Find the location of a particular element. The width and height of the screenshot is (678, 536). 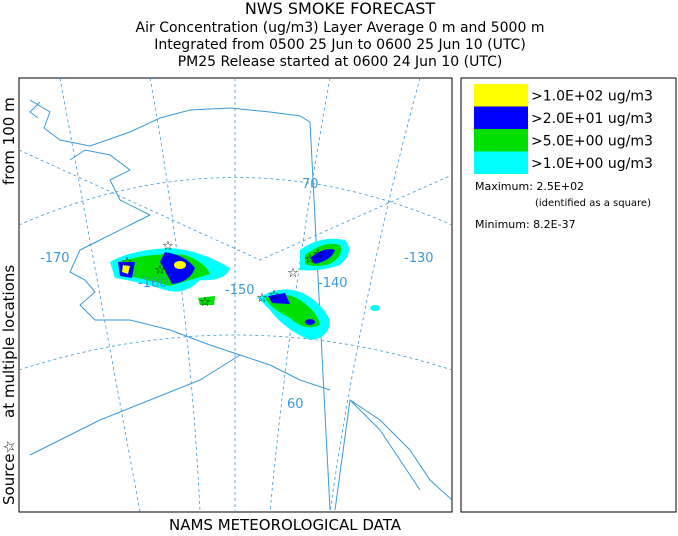

minimum: Minimum: 8.2E-37 is located at coordinates (525, 224).